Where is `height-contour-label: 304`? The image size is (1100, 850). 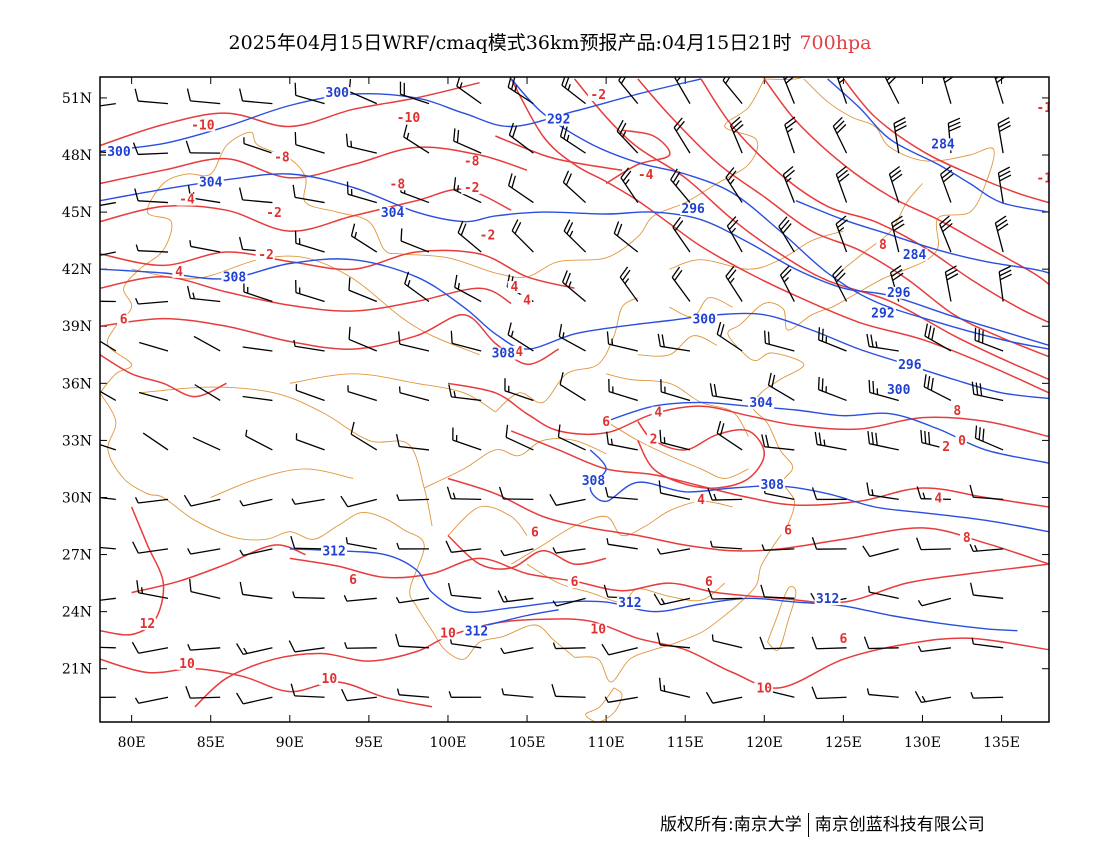
height-contour-label: 304 is located at coordinates (761, 403).